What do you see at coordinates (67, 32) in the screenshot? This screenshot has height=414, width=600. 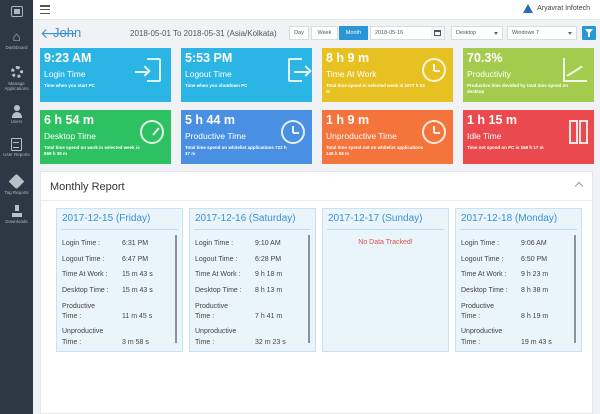 I see `user-name: John` at bounding box center [67, 32].